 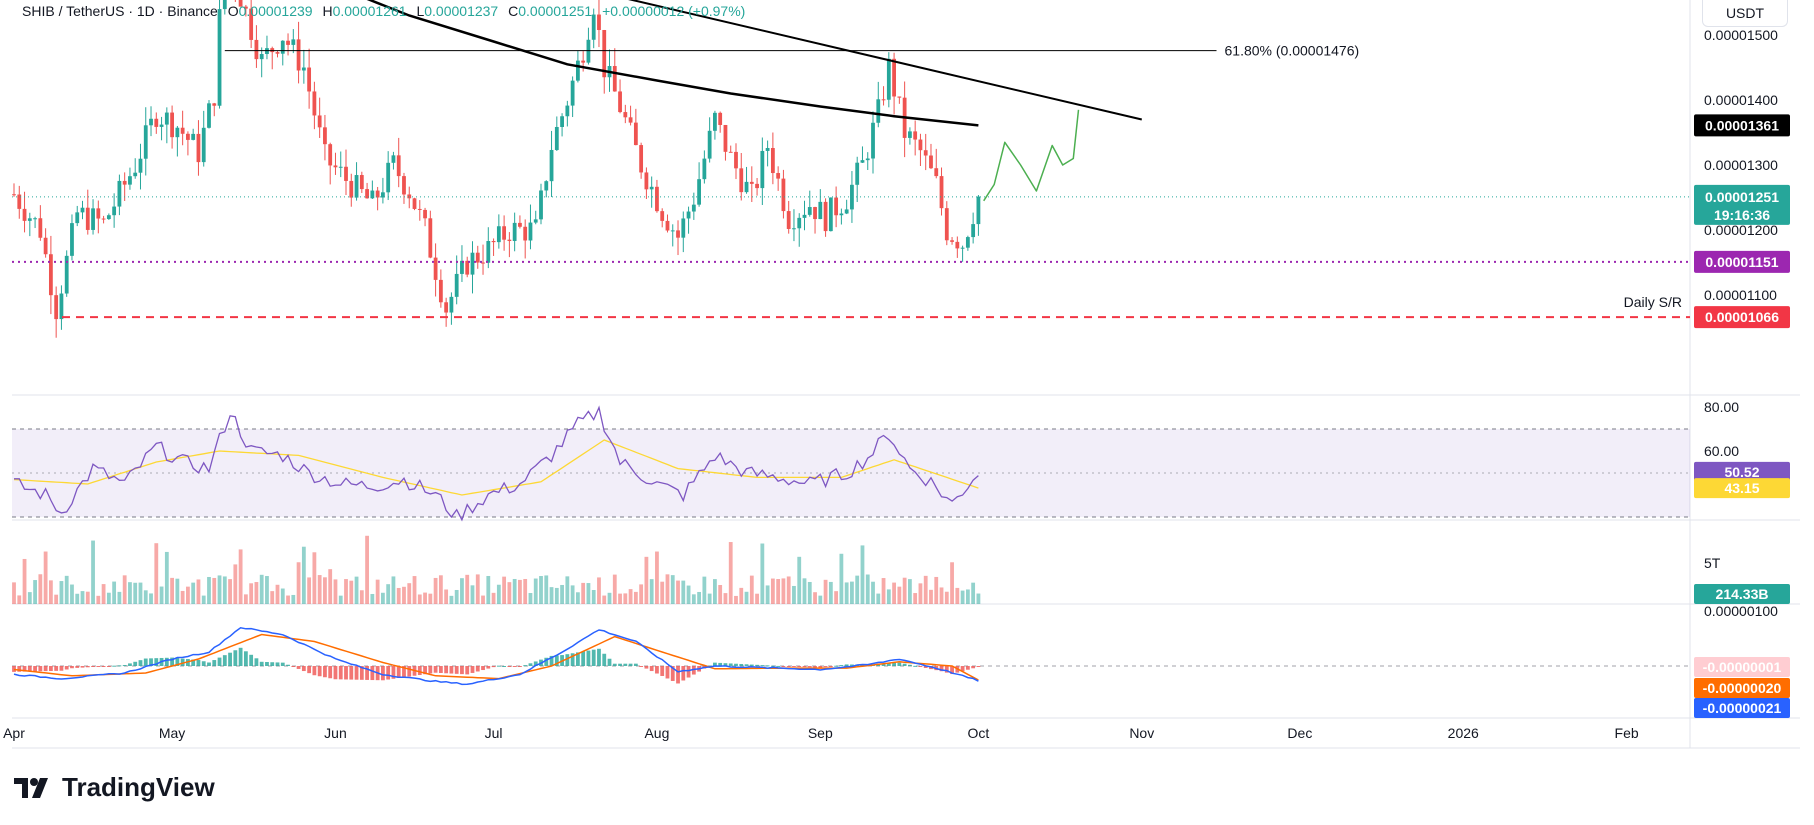 What do you see at coordinates (851, 463) in the screenshot?
I see `rsi-panel` at bounding box center [851, 463].